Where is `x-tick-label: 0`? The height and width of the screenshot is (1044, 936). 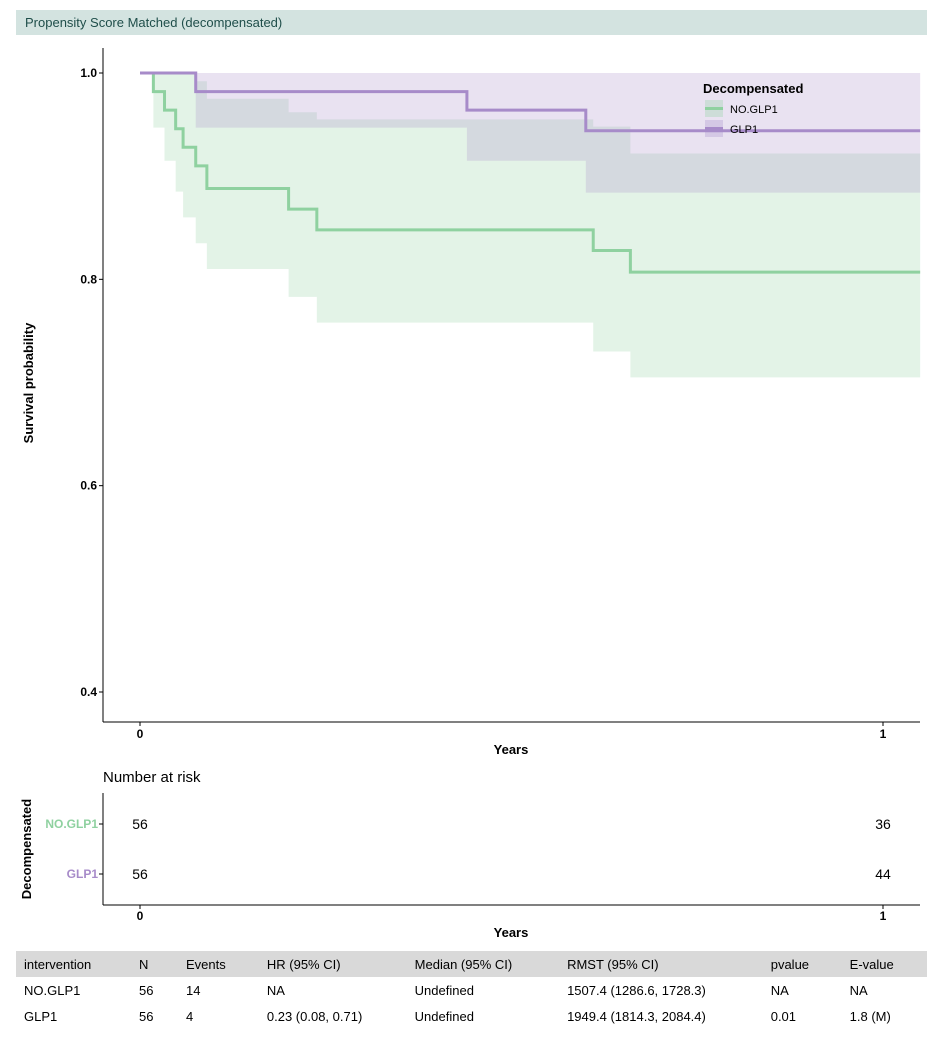 x-tick-label: 0 is located at coordinates (140, 734).